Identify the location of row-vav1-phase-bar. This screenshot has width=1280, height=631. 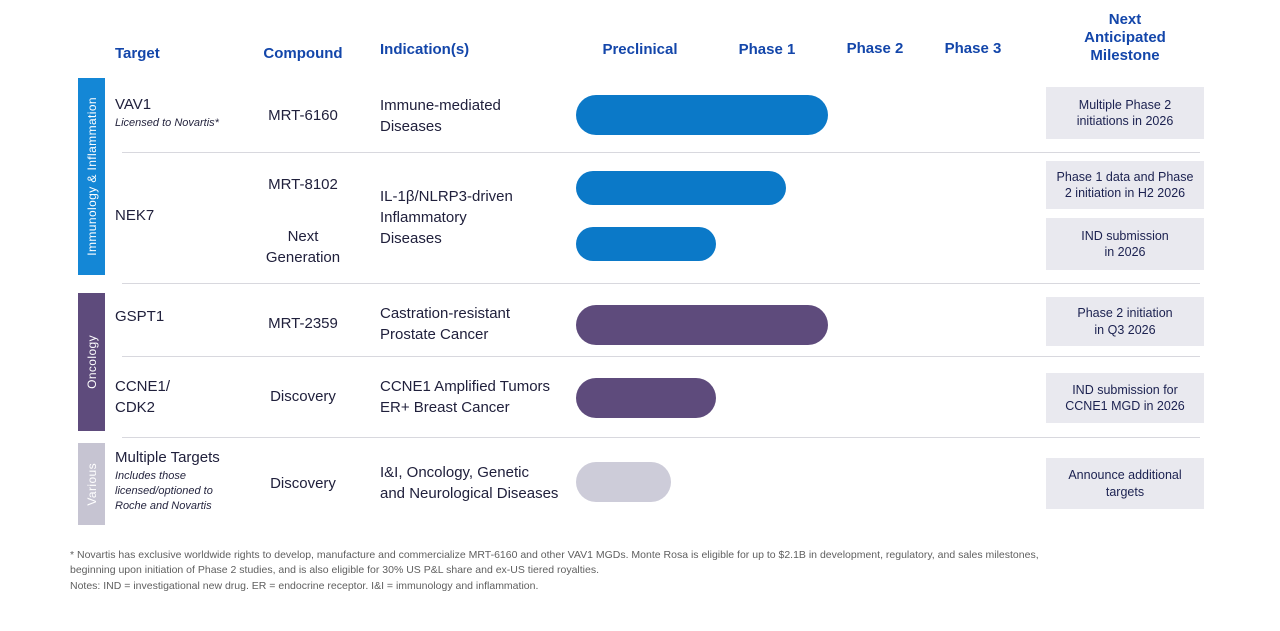
(702, 115).